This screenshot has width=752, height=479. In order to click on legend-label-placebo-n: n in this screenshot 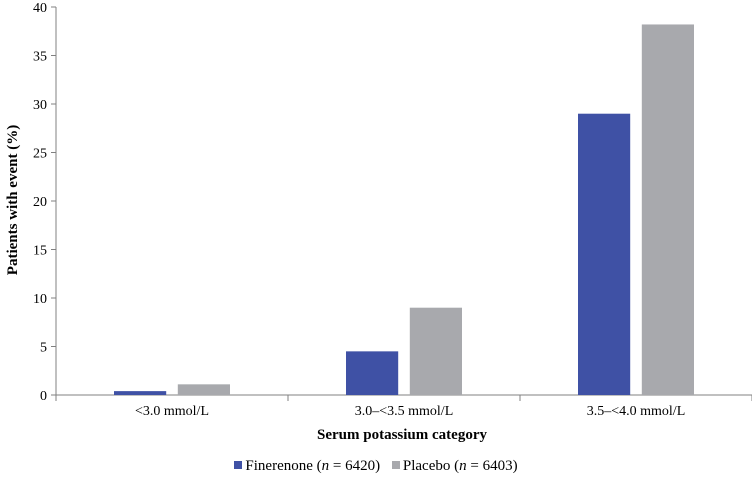, I will do `click(463, 466)`.